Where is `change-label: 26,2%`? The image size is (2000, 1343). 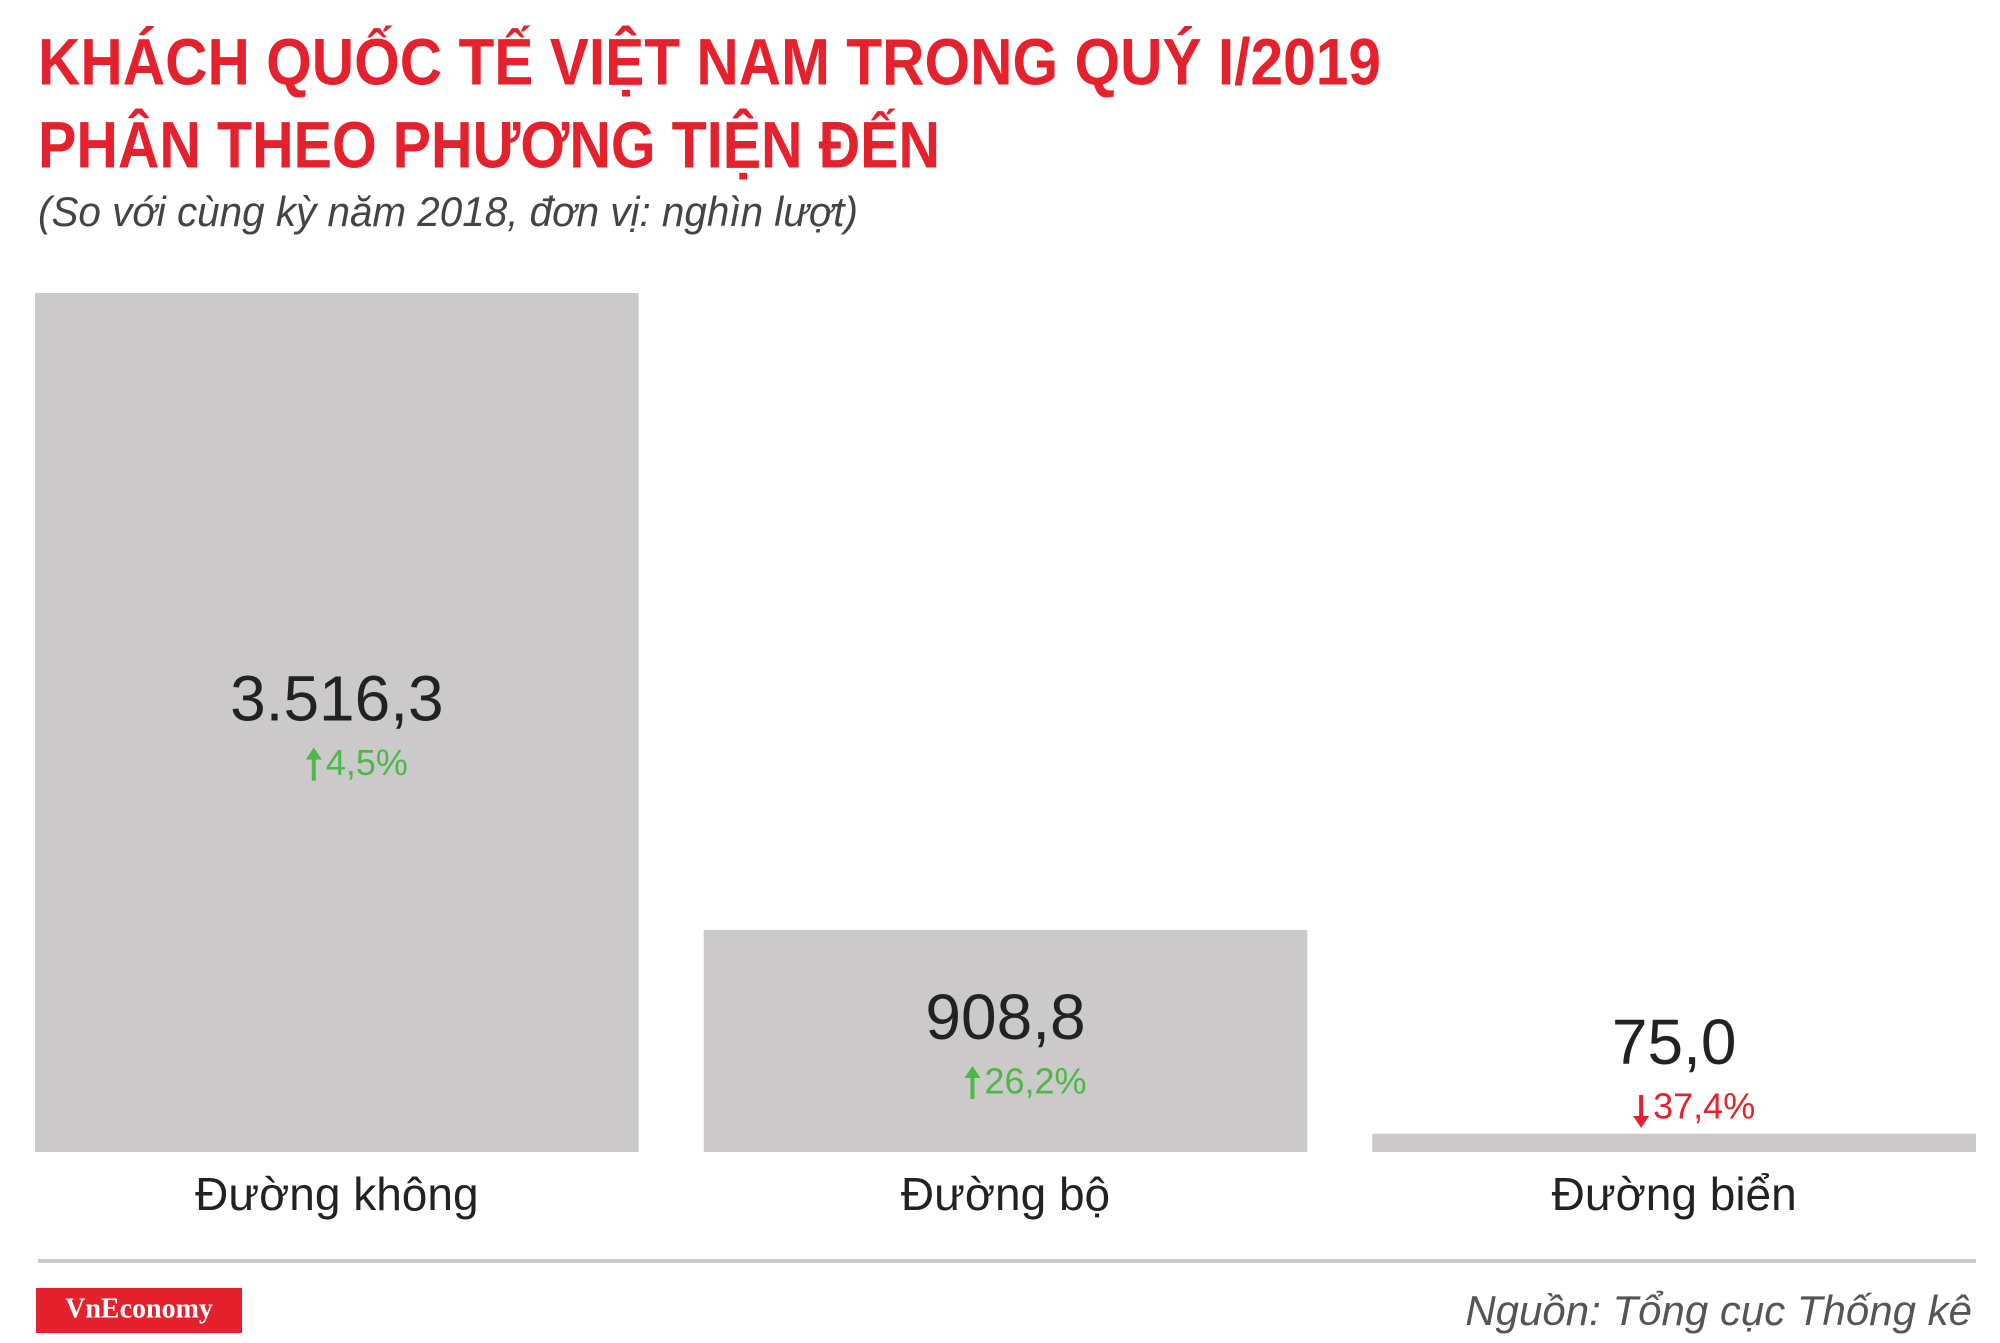 change-label: 26,2% is located at coordinates (1035, 1081).